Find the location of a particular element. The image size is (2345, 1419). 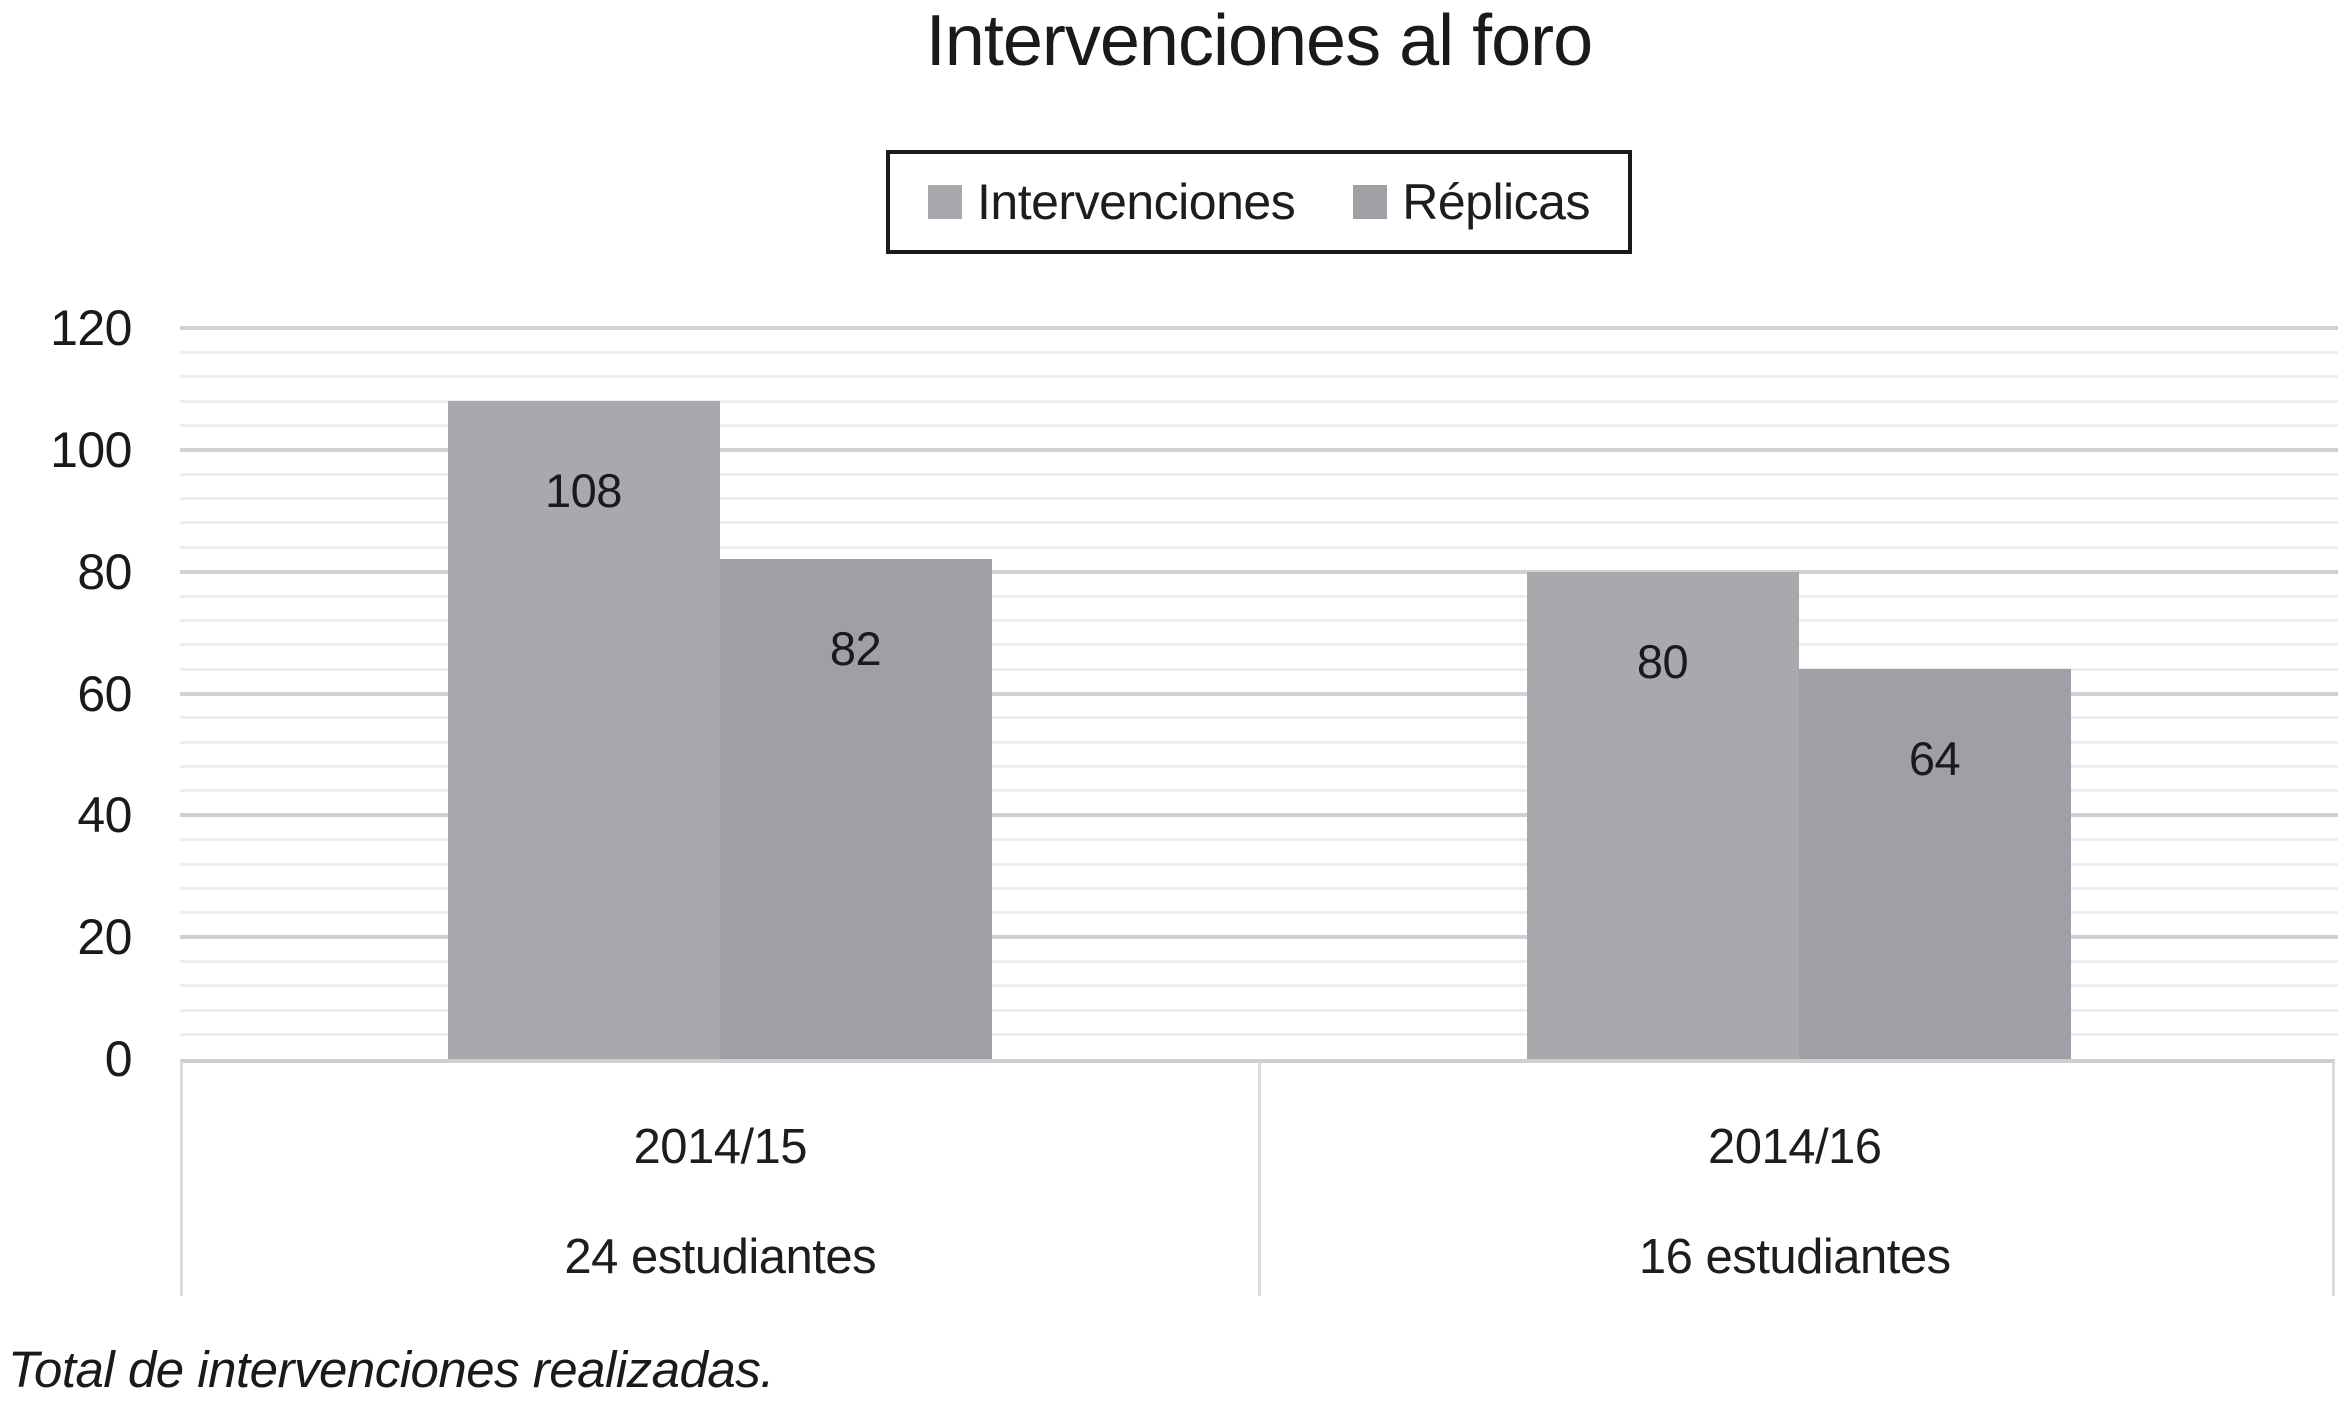

figure-caption: Total de intervenciones realizadas. is located at coordinates (391, 1369).